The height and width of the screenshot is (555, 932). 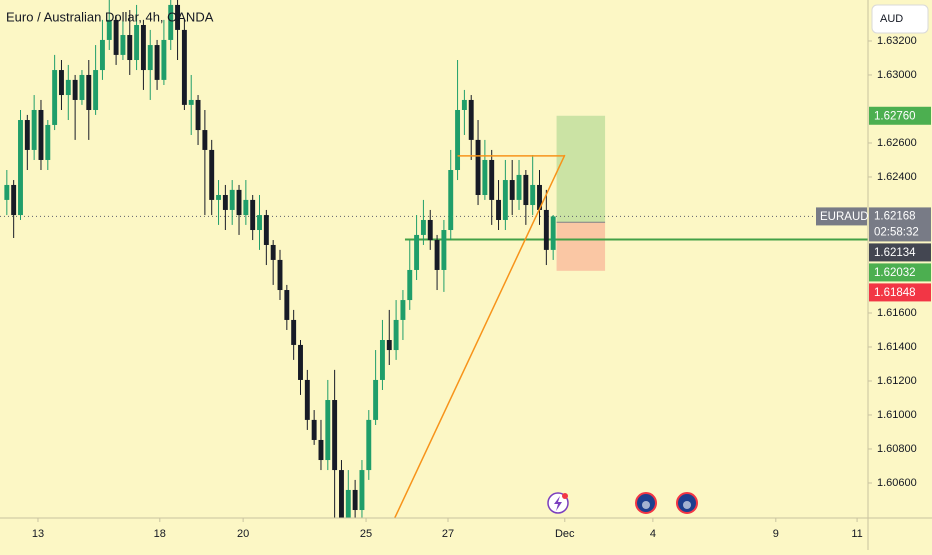 What do you see at coordinates (897, 177) in the screenshot?
I see `y-tick-label: 1.62400` at bounding box center [897, 177].